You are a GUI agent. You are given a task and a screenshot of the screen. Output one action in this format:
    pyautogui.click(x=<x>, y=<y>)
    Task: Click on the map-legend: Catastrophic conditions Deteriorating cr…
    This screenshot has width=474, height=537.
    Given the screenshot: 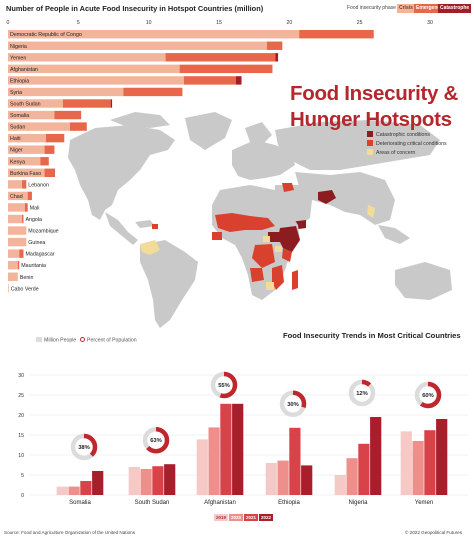 What is the action you would take?
    pyautogui.click(x=416, y=144)
    